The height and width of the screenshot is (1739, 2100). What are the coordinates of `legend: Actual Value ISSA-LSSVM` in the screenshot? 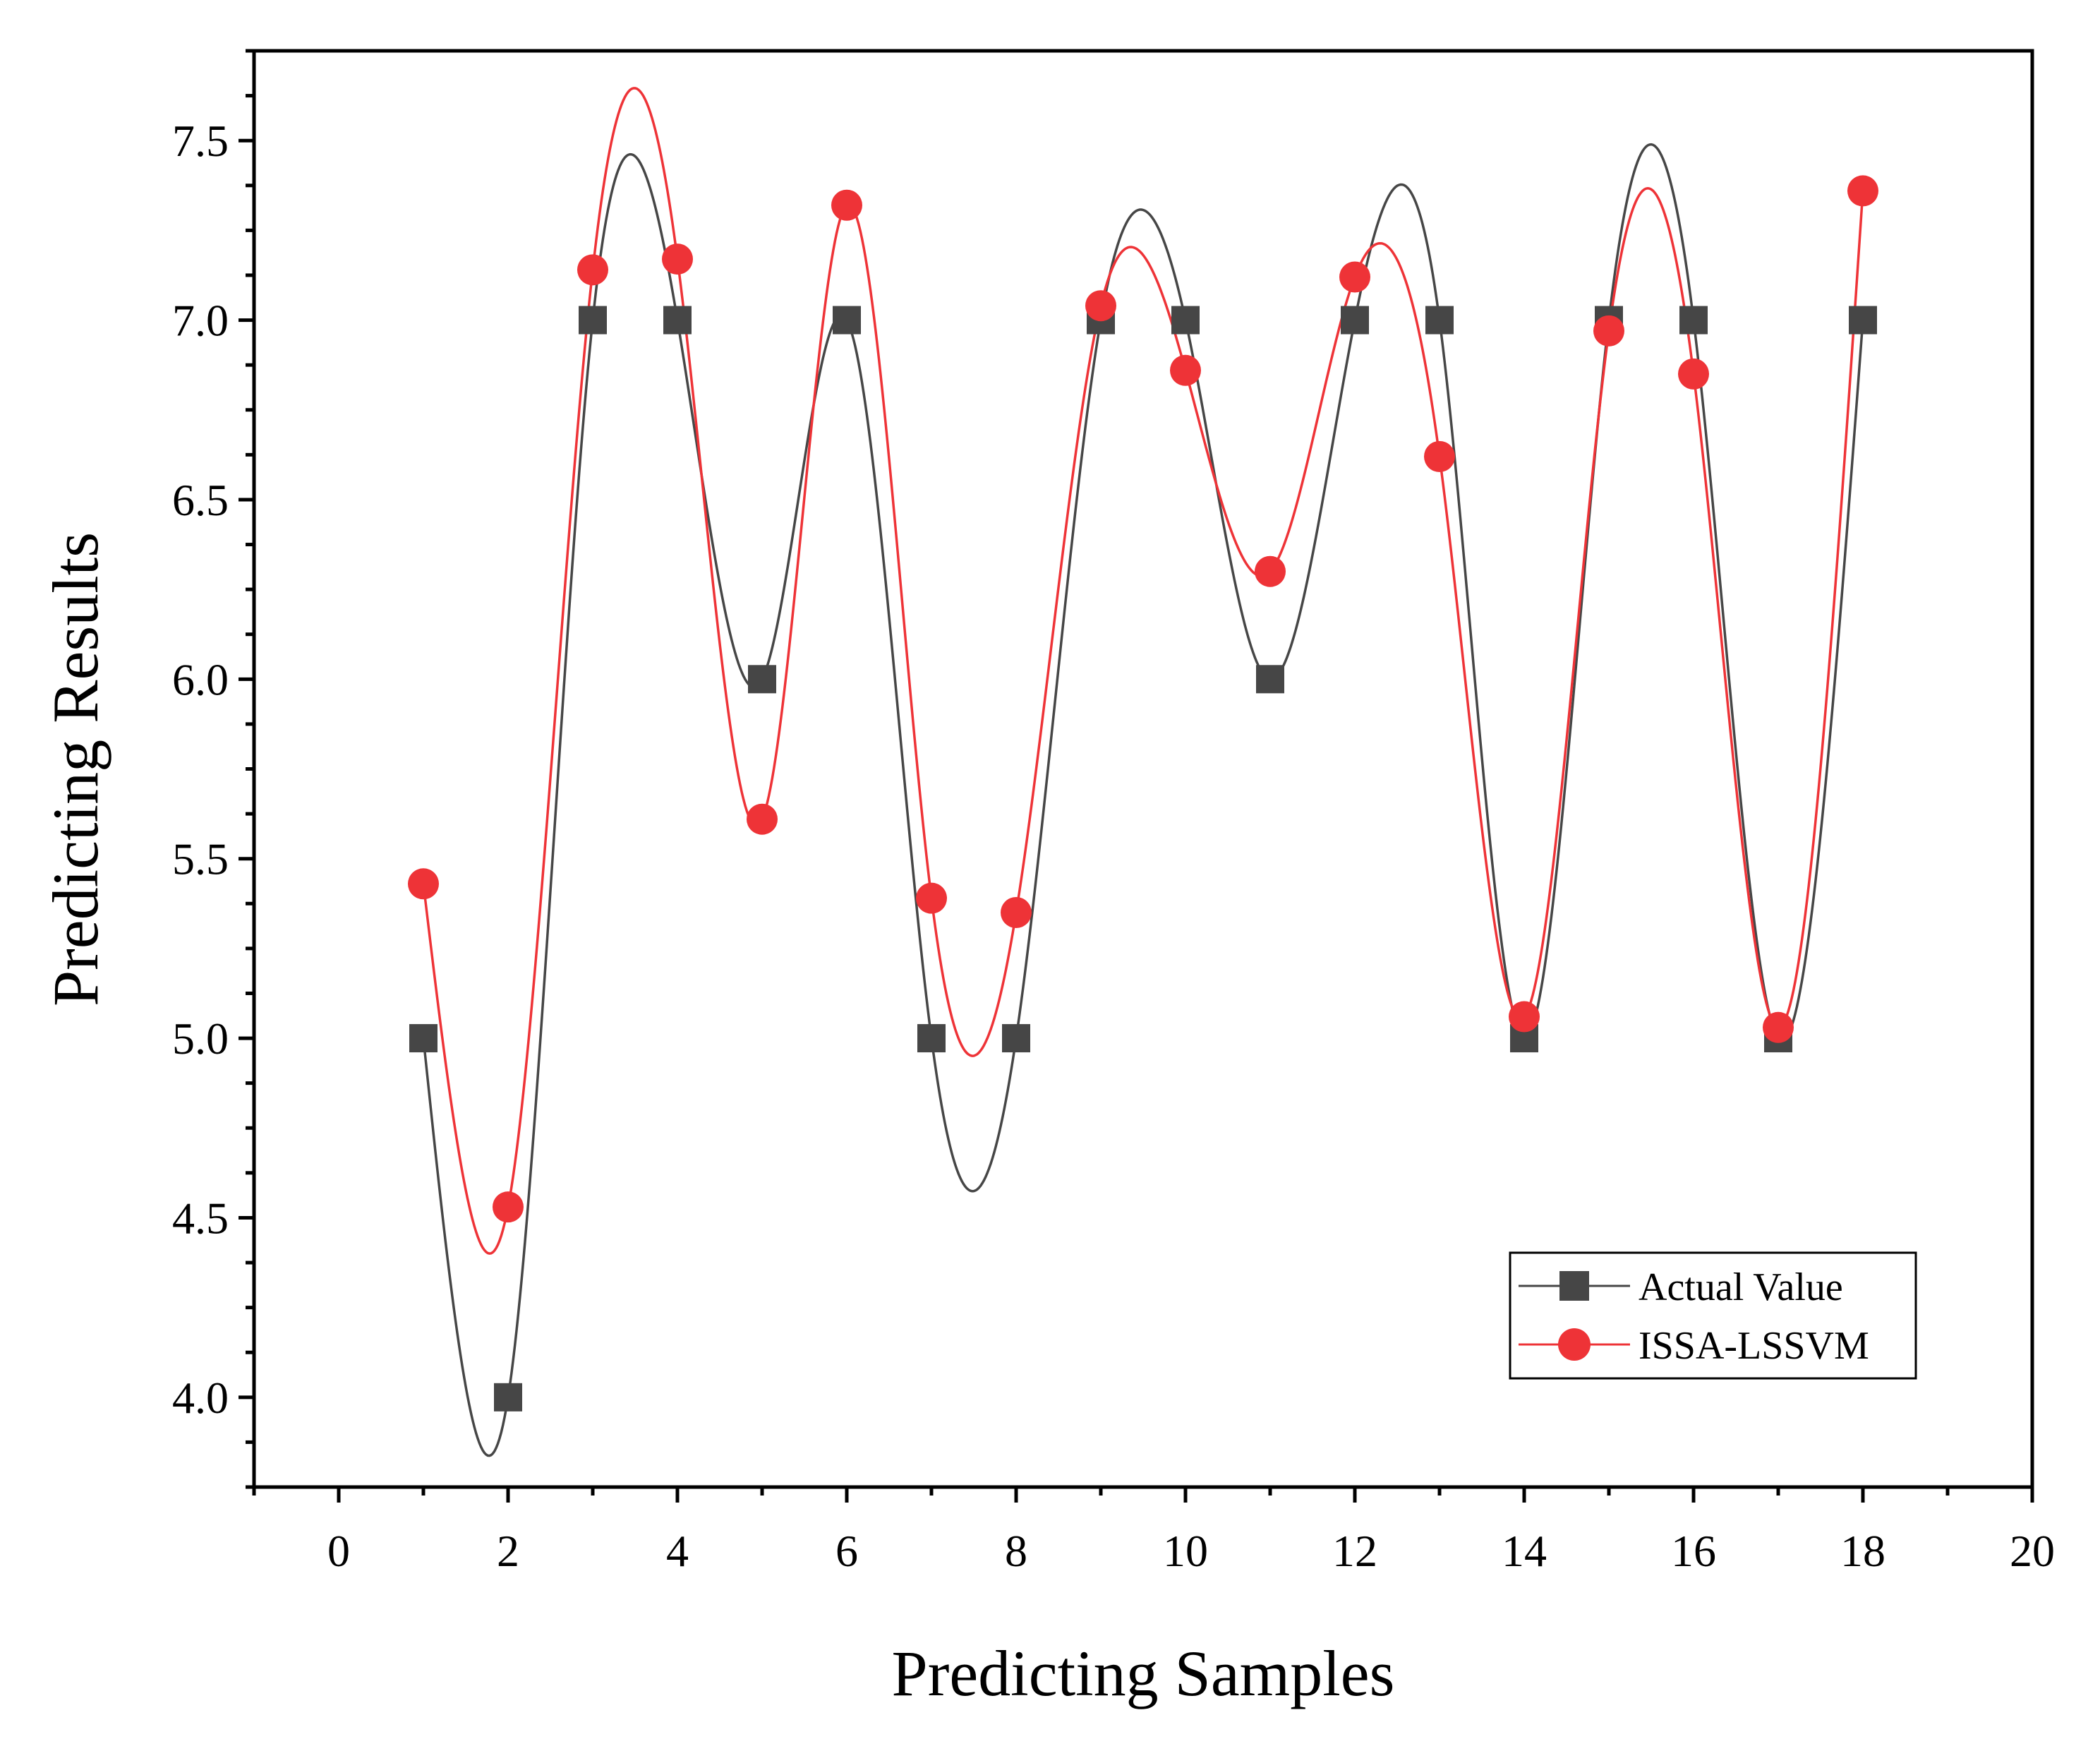 It's located at (1713, 1315).